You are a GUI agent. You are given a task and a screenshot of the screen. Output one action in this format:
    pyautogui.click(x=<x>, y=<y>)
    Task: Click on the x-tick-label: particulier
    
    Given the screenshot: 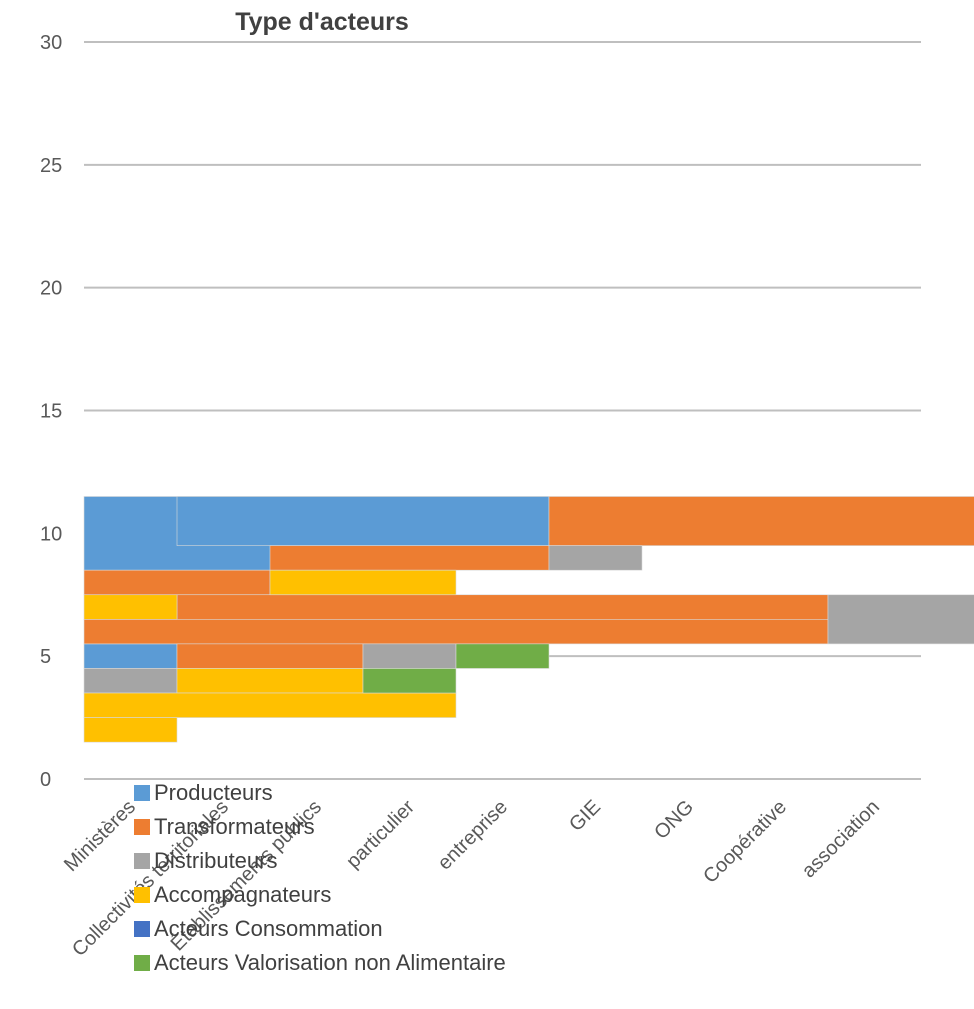 What is the action you would take?
    pyautogui.click(x=380, y=834)
    